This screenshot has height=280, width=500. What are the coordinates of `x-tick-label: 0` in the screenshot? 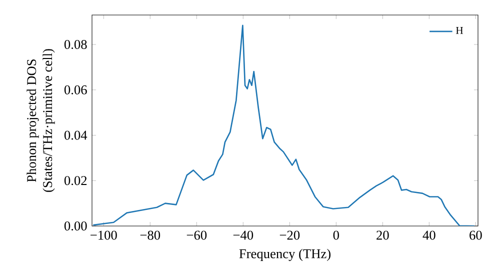 It's located at (336, 235).